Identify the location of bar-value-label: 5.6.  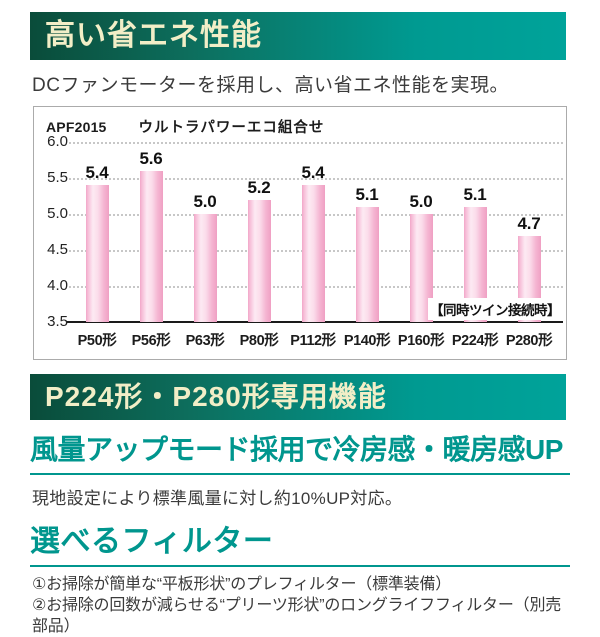
(151, 158).